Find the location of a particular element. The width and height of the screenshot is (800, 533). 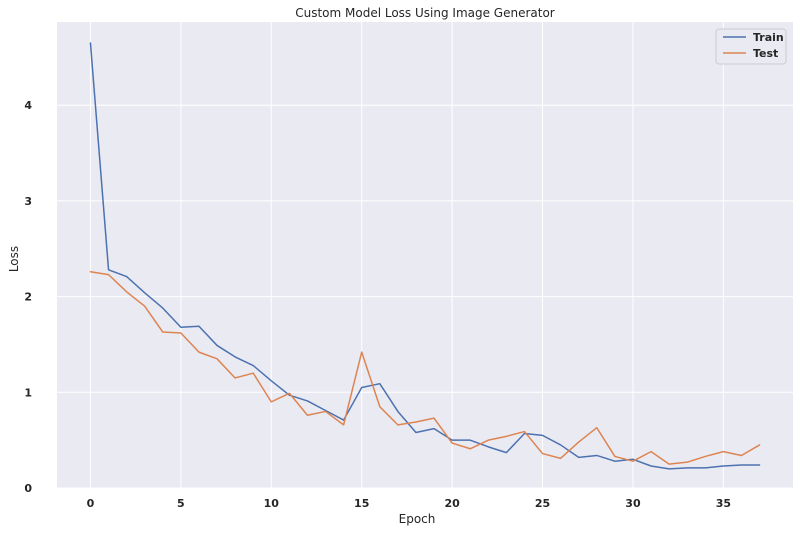

y-tick-label: 0 is located at coordinates (28, 488).